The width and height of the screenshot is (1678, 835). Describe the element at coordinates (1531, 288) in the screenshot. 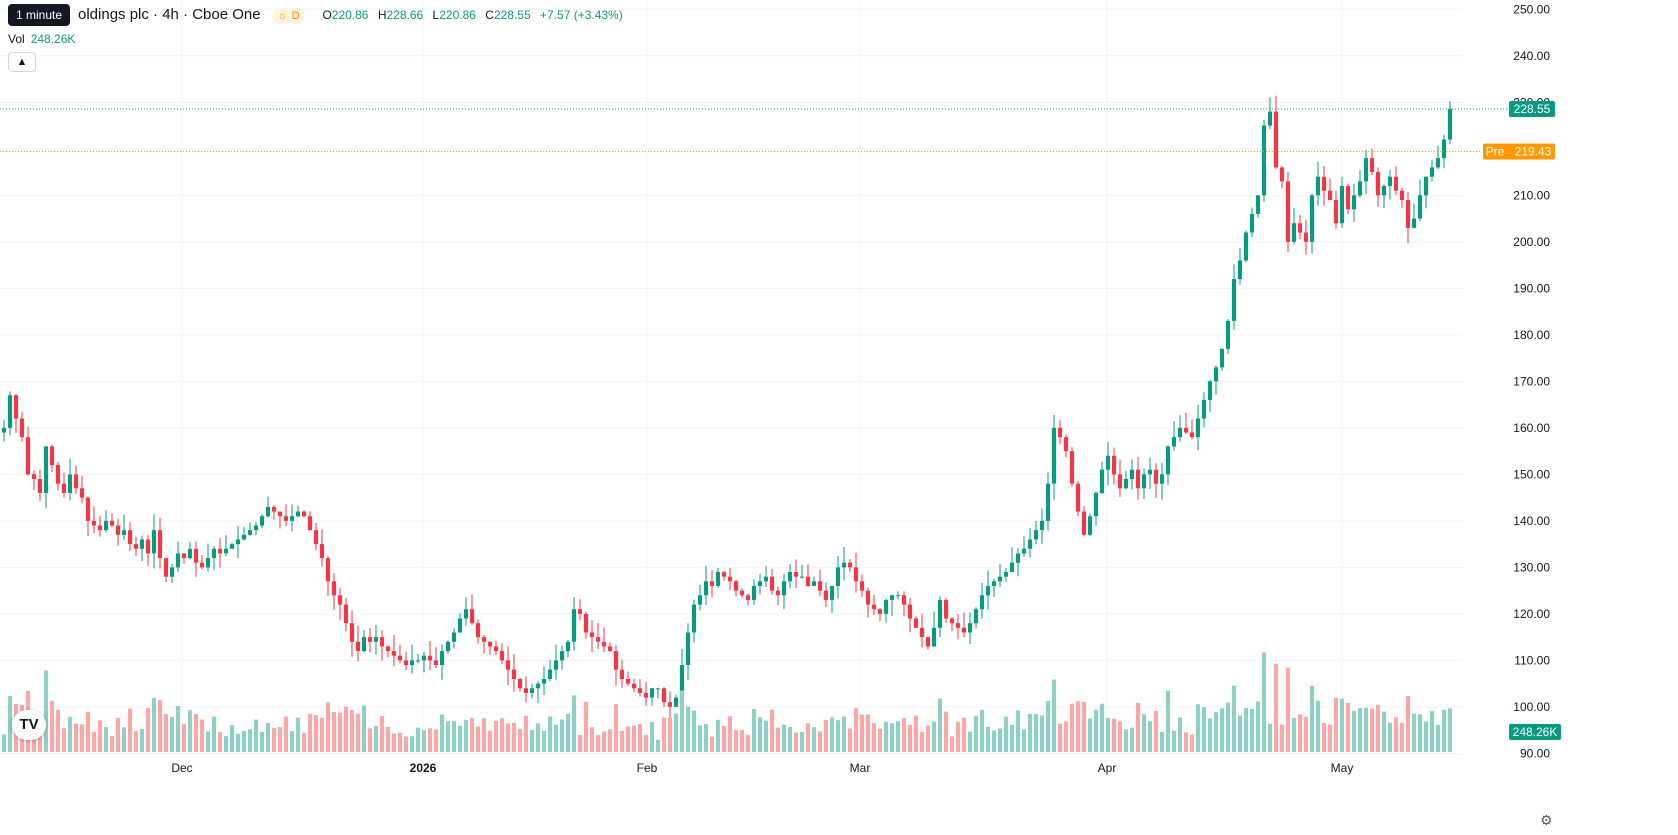

I see `y-tick-label: 190.00` at that location.